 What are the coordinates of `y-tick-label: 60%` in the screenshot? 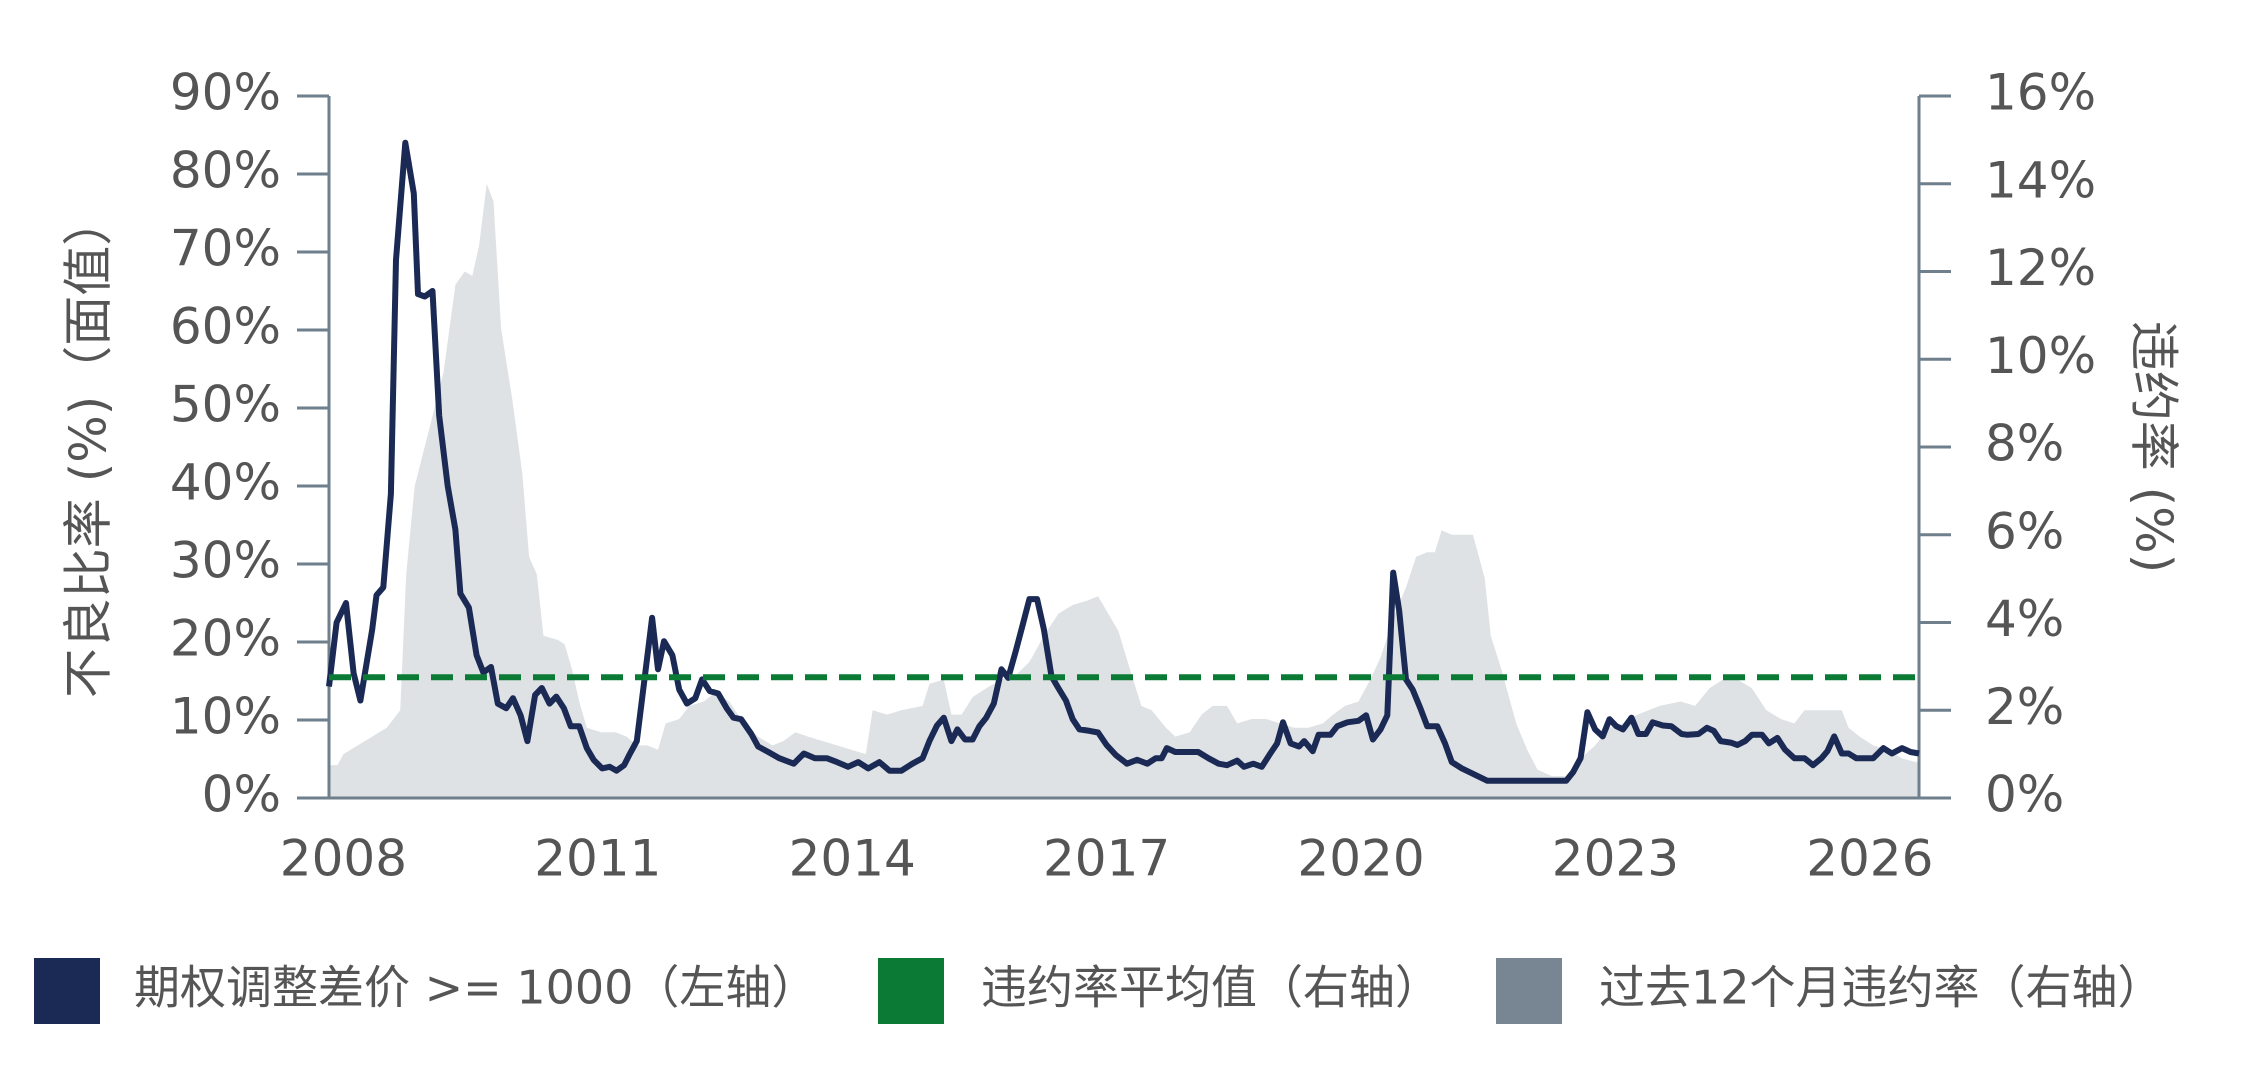 It's located at (225, 327).